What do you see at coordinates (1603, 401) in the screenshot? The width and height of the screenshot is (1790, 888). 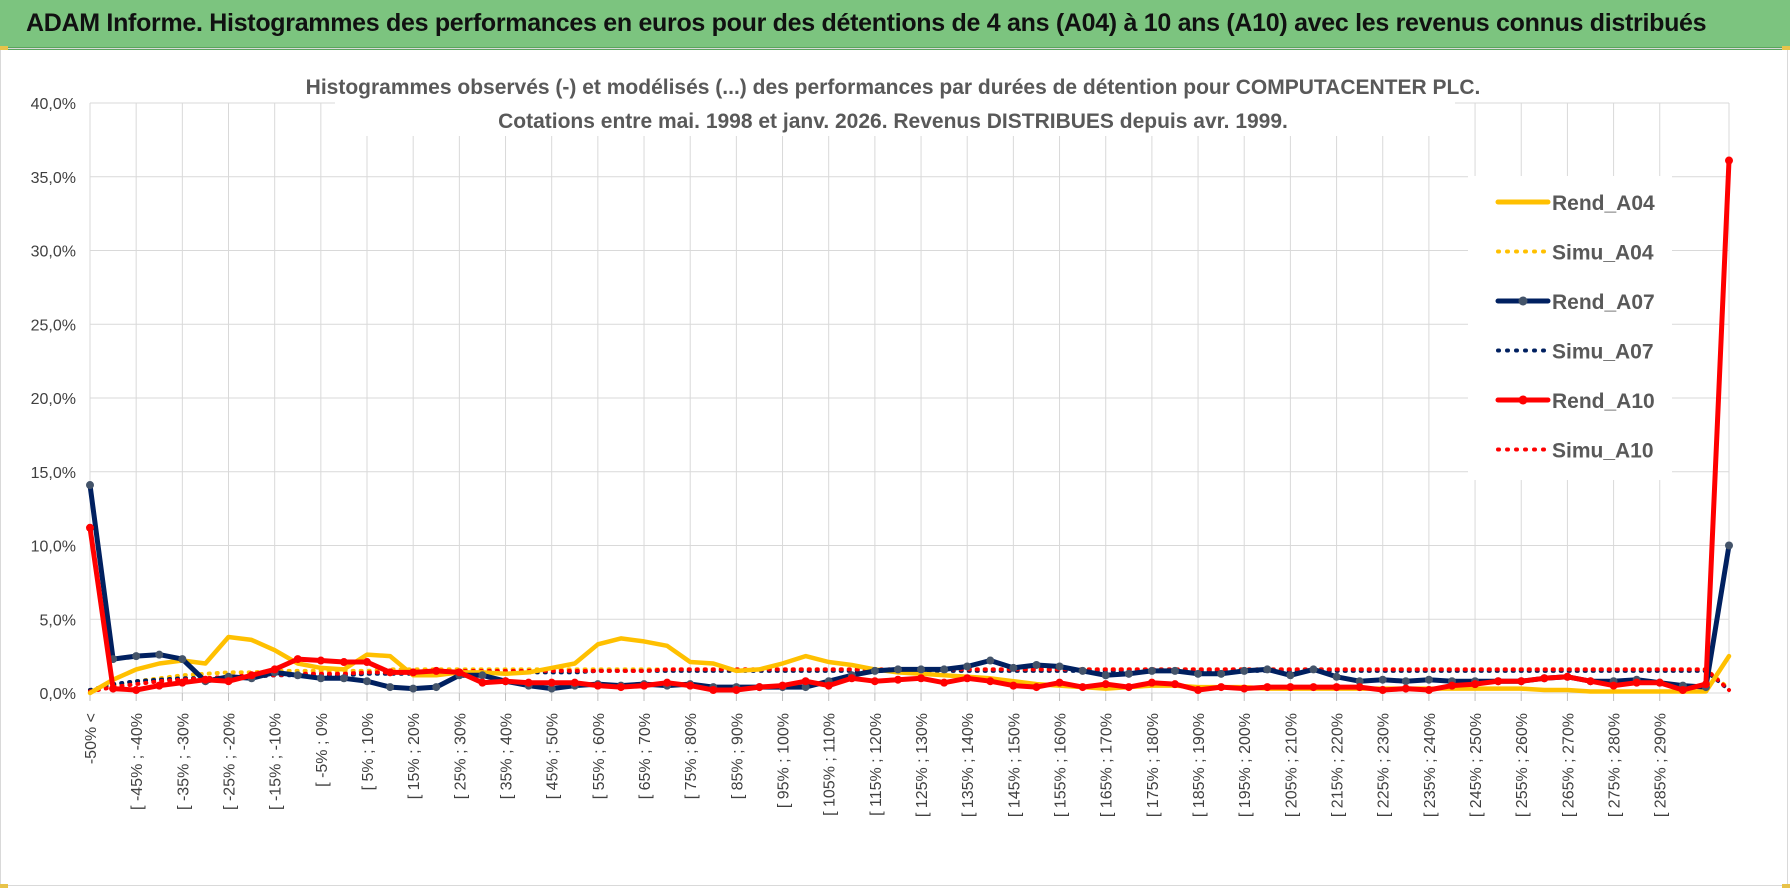 I see `legend-label-Rend_A10: Rend_A10` at bounding box center [1603, 401].